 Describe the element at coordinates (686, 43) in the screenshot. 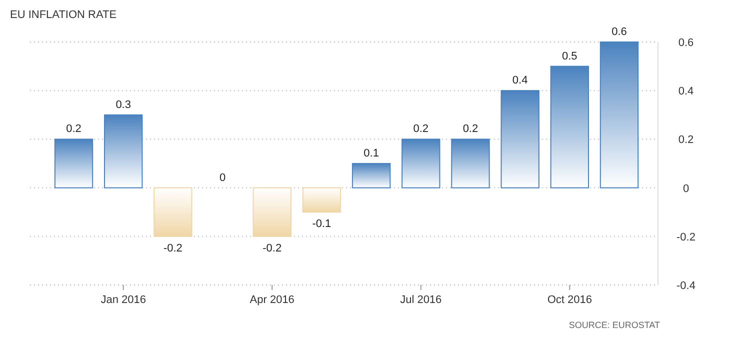

I see `y-tick-label: 0.6` at that location.